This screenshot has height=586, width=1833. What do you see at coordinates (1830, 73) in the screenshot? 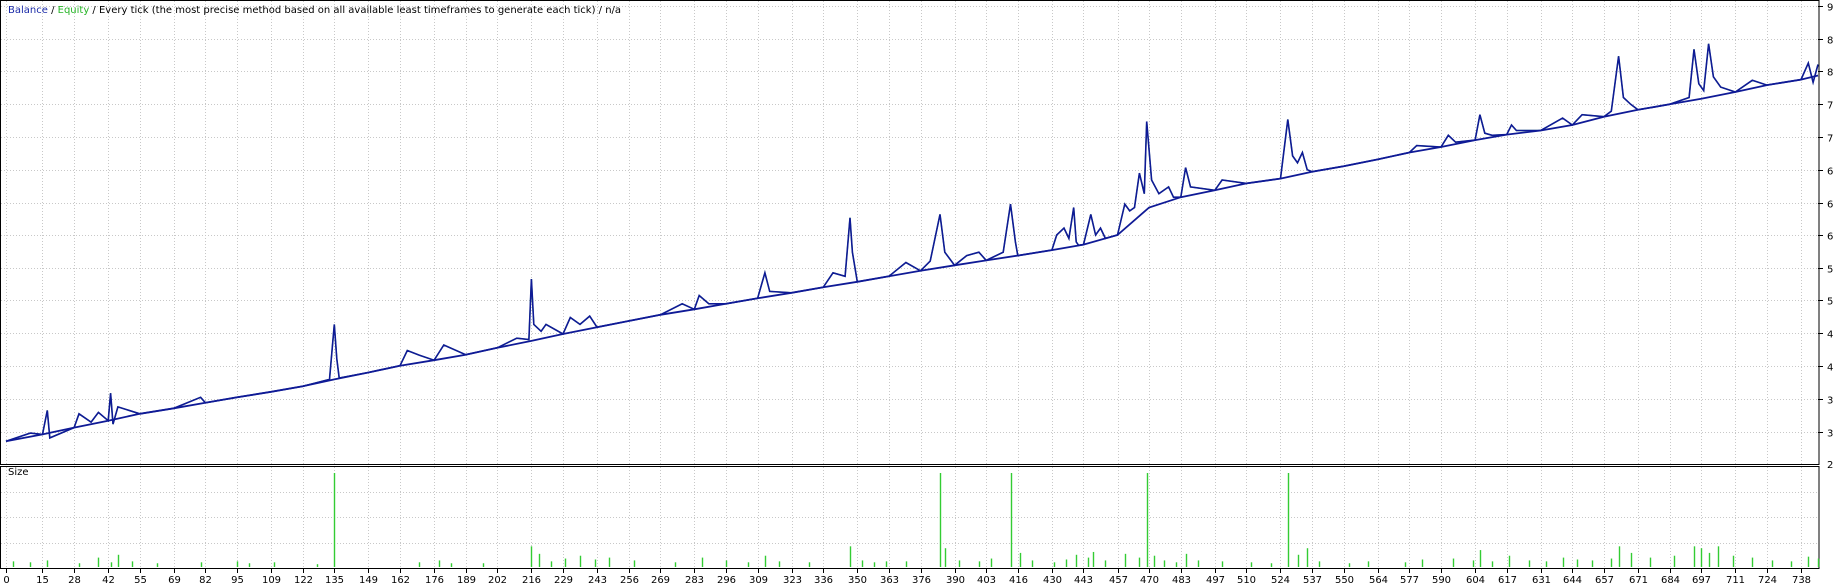
I see `y-tick-label: 838` at bounding box center [1830, 73].